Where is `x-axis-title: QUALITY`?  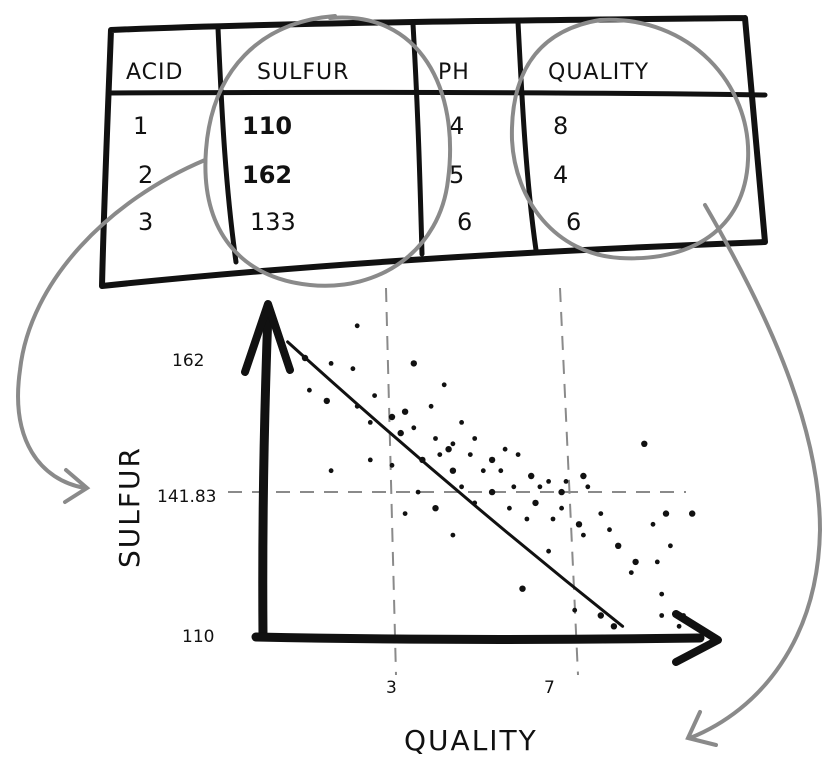
x-axis-title: QUALITY is located at coordinates (471, 740).